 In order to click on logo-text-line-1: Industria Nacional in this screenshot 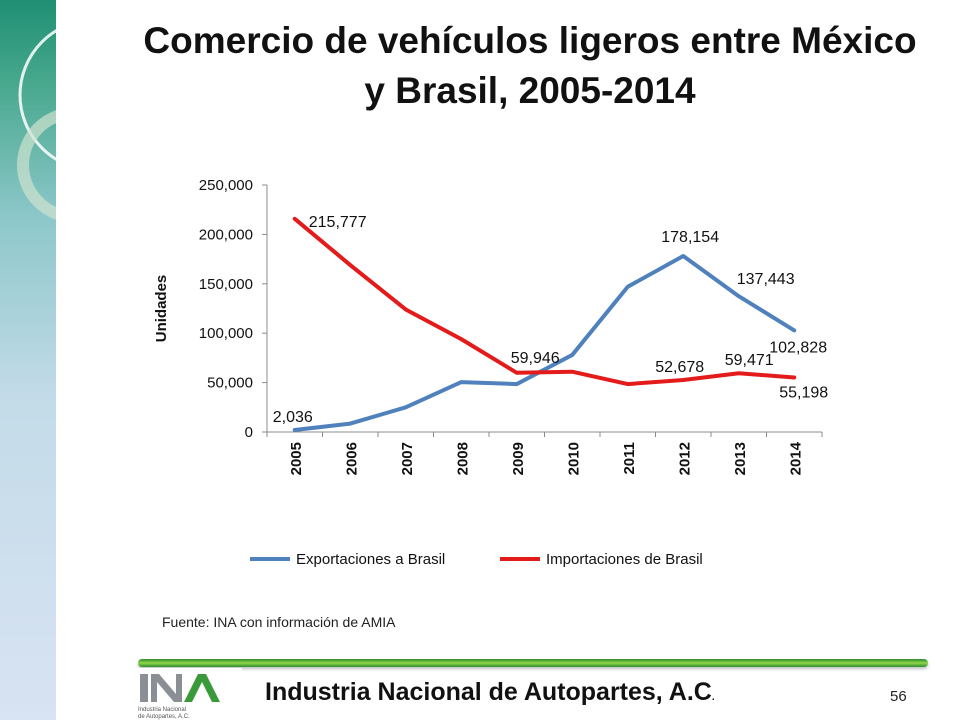, I will do `click(162, 710)`.